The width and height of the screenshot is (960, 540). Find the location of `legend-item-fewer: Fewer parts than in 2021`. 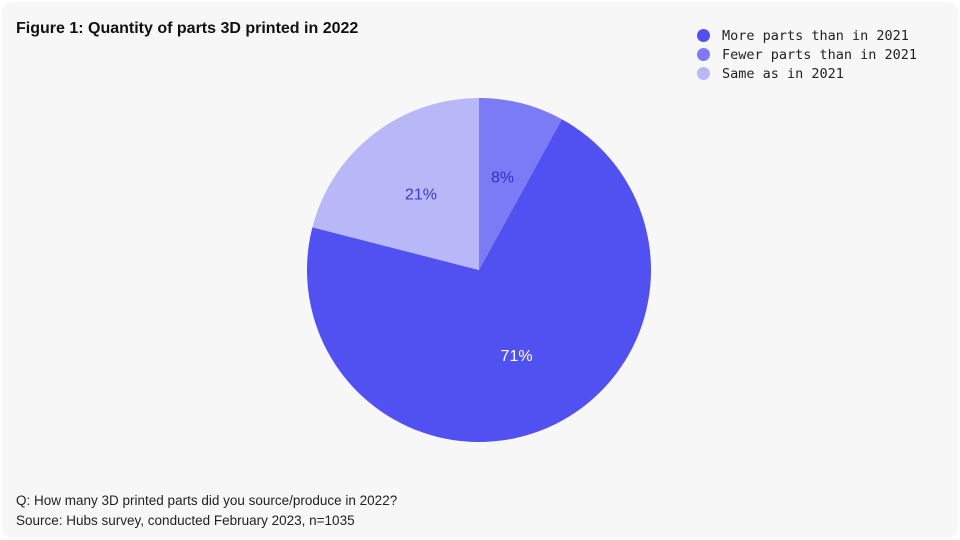

legend-item-fewer: Fewer parts than in 2021 is located at coordinates (807, 54).